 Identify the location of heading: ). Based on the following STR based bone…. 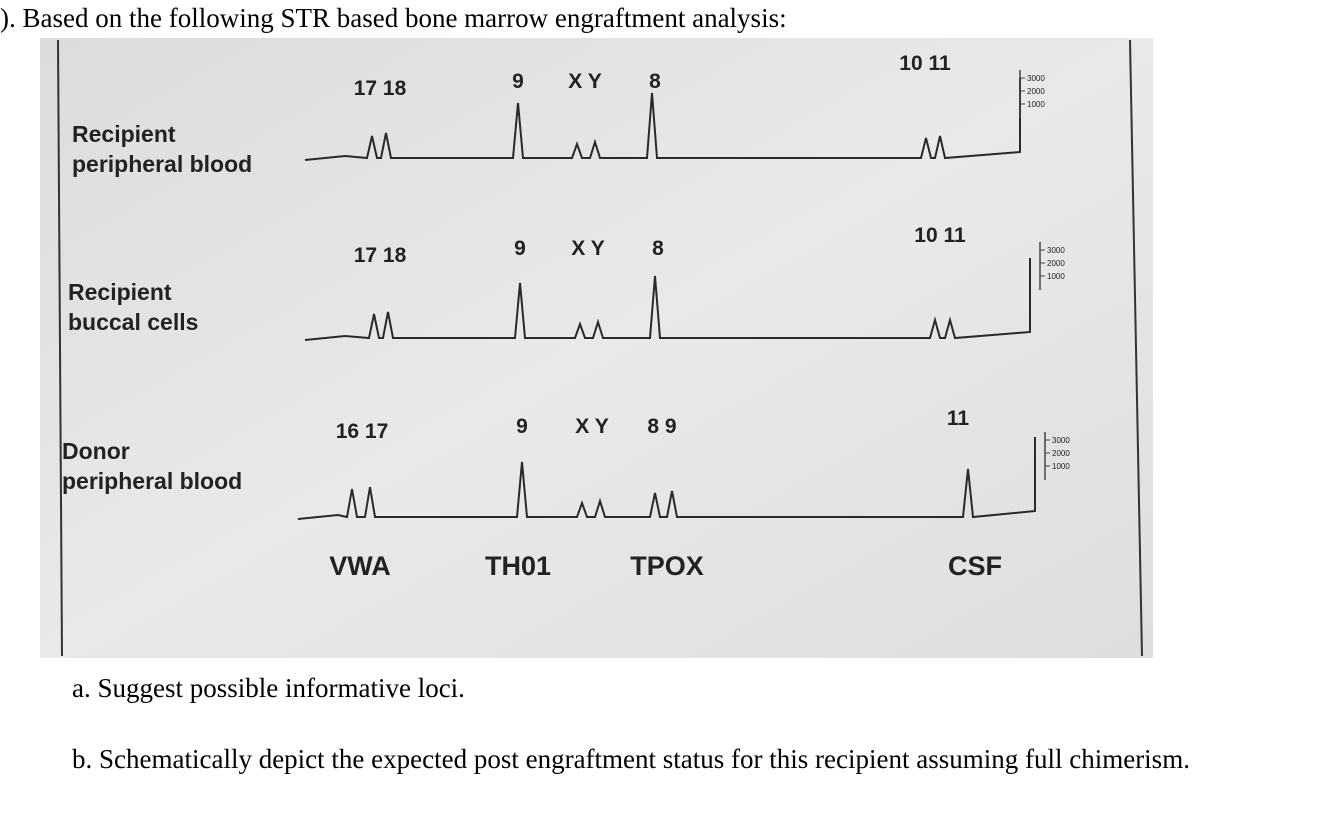
(393, 18).